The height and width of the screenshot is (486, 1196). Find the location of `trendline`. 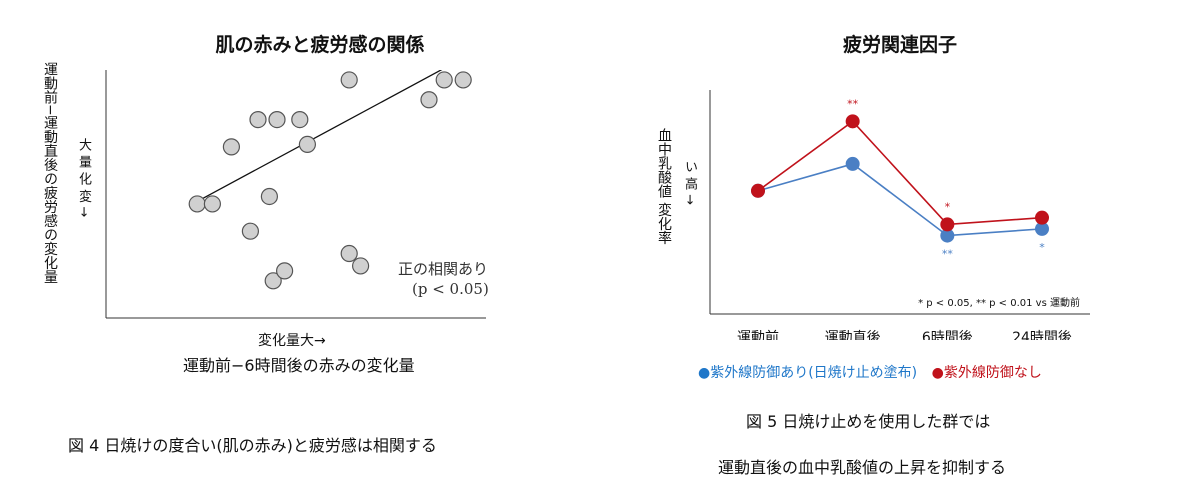

trendline is located at coordinates (319, 136).